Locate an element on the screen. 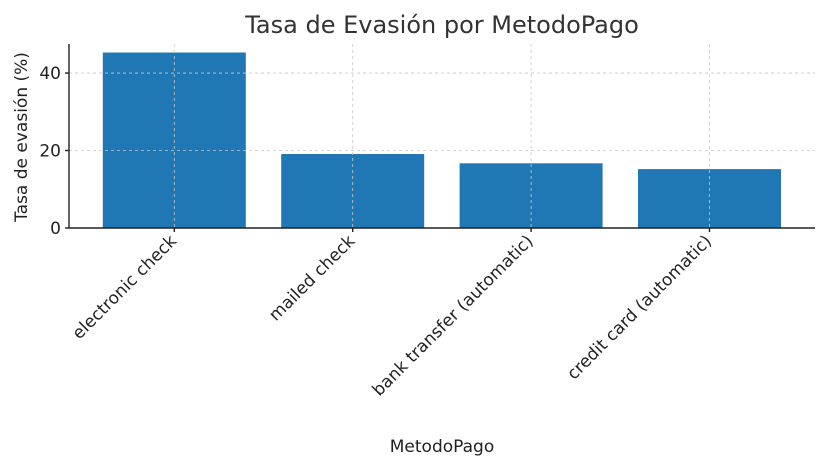 The height and width of the screenshot is (468, 827). y-tick-label: 40 is located at coordinates (50, 74).